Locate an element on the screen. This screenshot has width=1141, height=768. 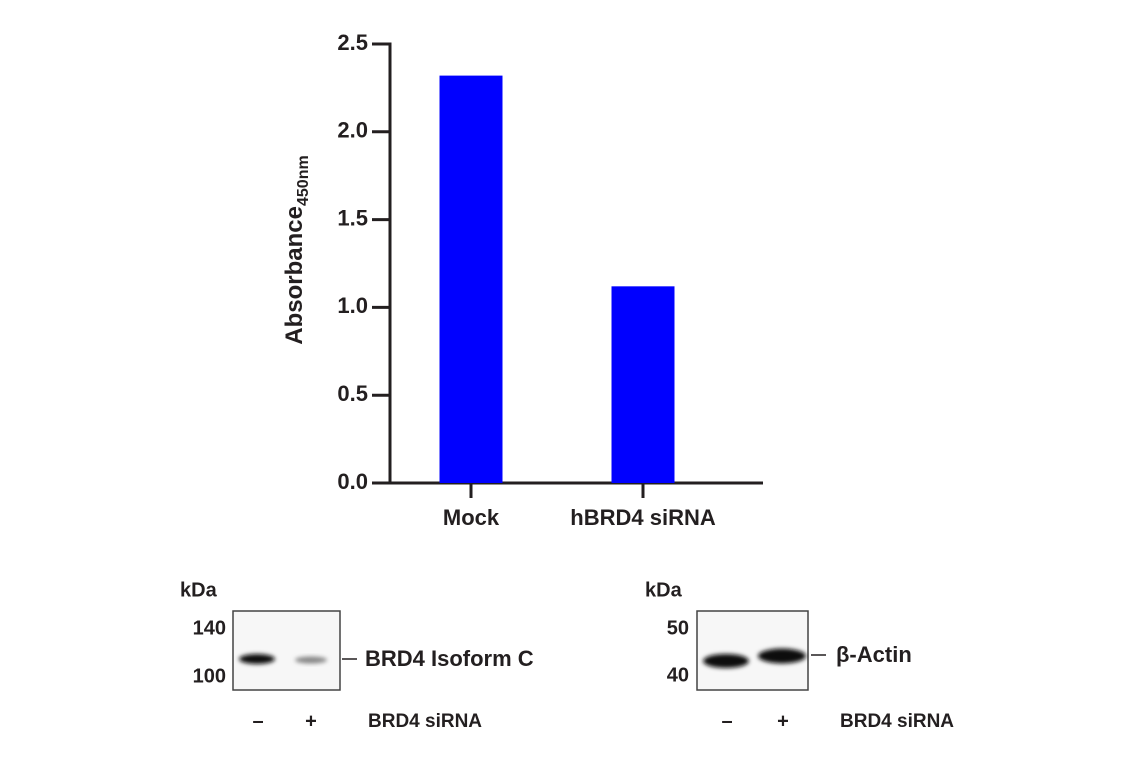
target-label: β-Actin is located at coordinates (874, 654).